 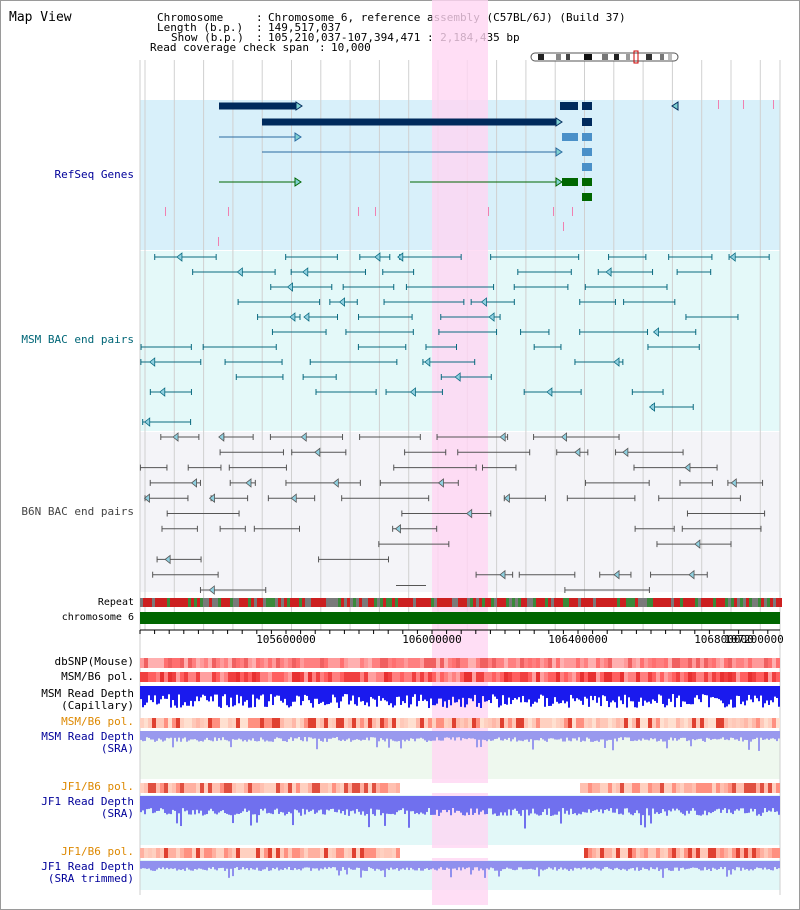 What do you see at coordinates (97, 786) in the screenshot?
I see `jf1-b6-pol-label-1: JF1/B6 pol.` at bounding box center [97, 786].